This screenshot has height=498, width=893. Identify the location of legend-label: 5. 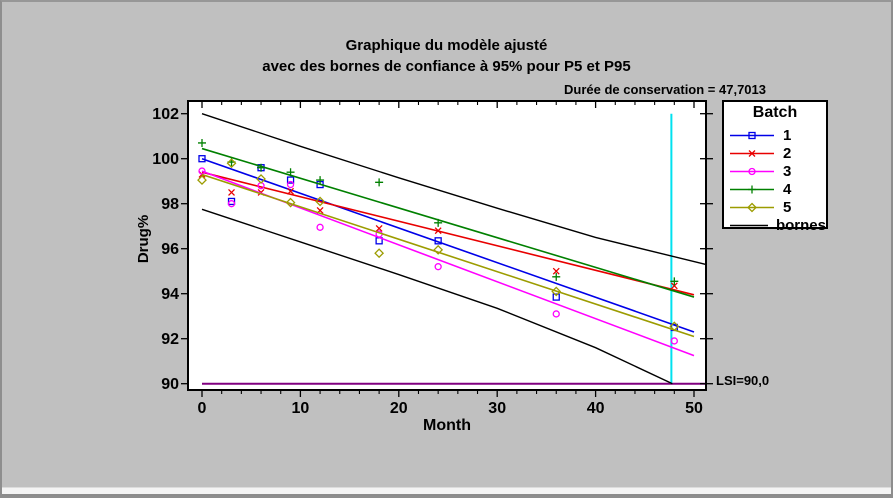
(787, 207).